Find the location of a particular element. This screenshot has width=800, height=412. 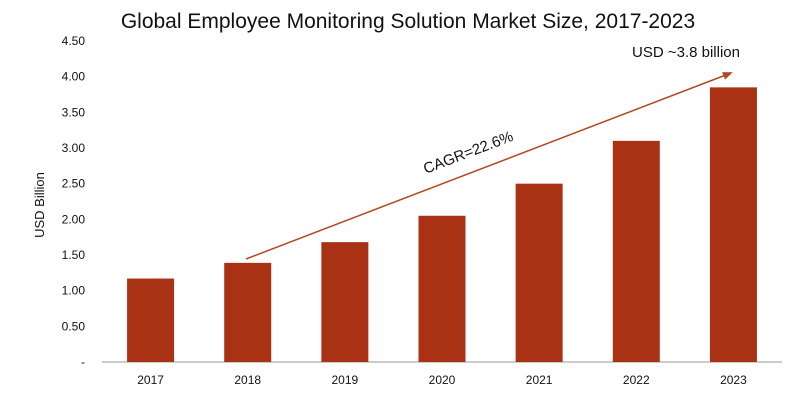

bar-2018 is located at coordinates (248, 312).